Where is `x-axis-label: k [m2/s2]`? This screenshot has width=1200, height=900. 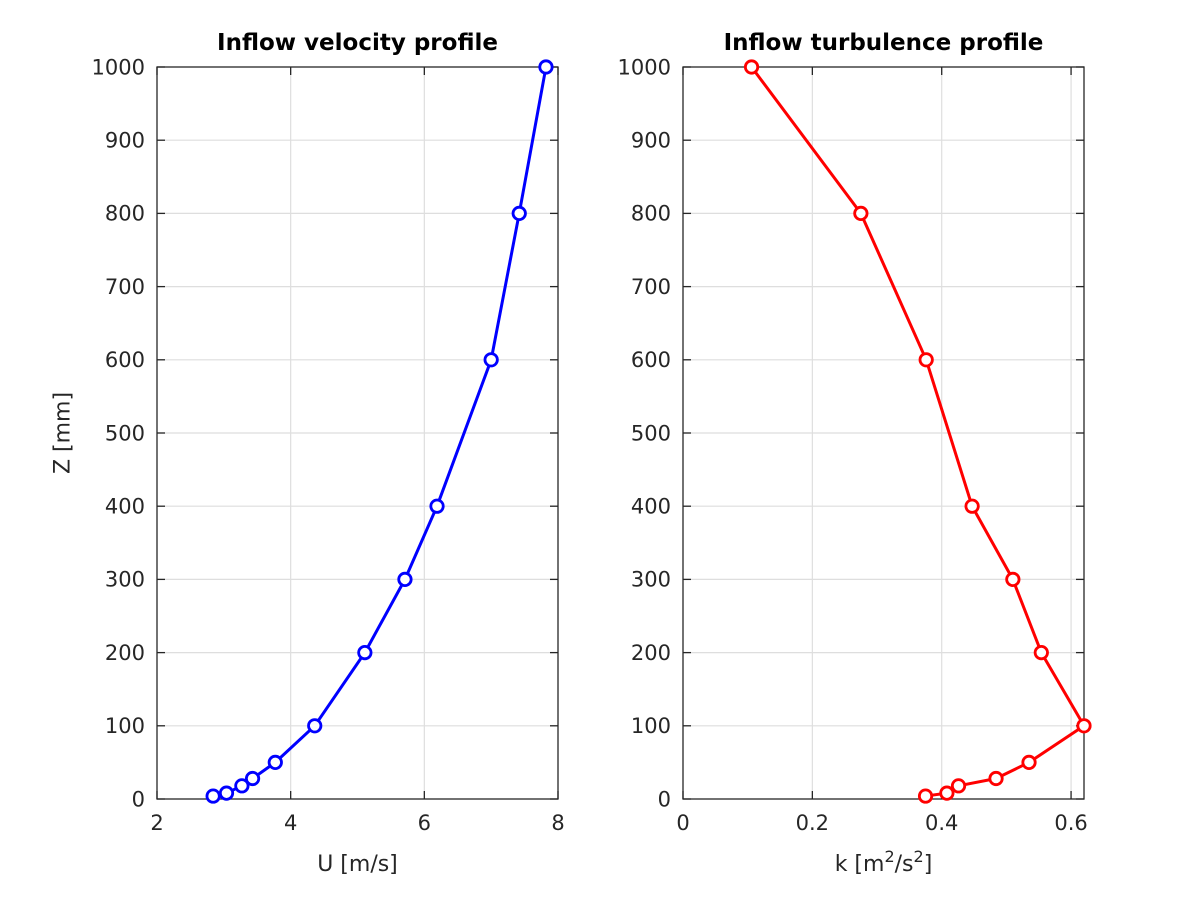 x-axis-label: k [m2/s2] is located at coordinates (884, 862).